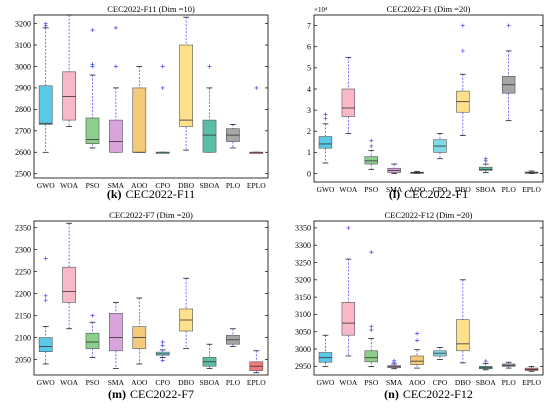 The width and height of the screenshot is (550, 409). Describe the element at coordinates (303, 262) in the screenshot. I see `y-tick-label: 3250` at that location.